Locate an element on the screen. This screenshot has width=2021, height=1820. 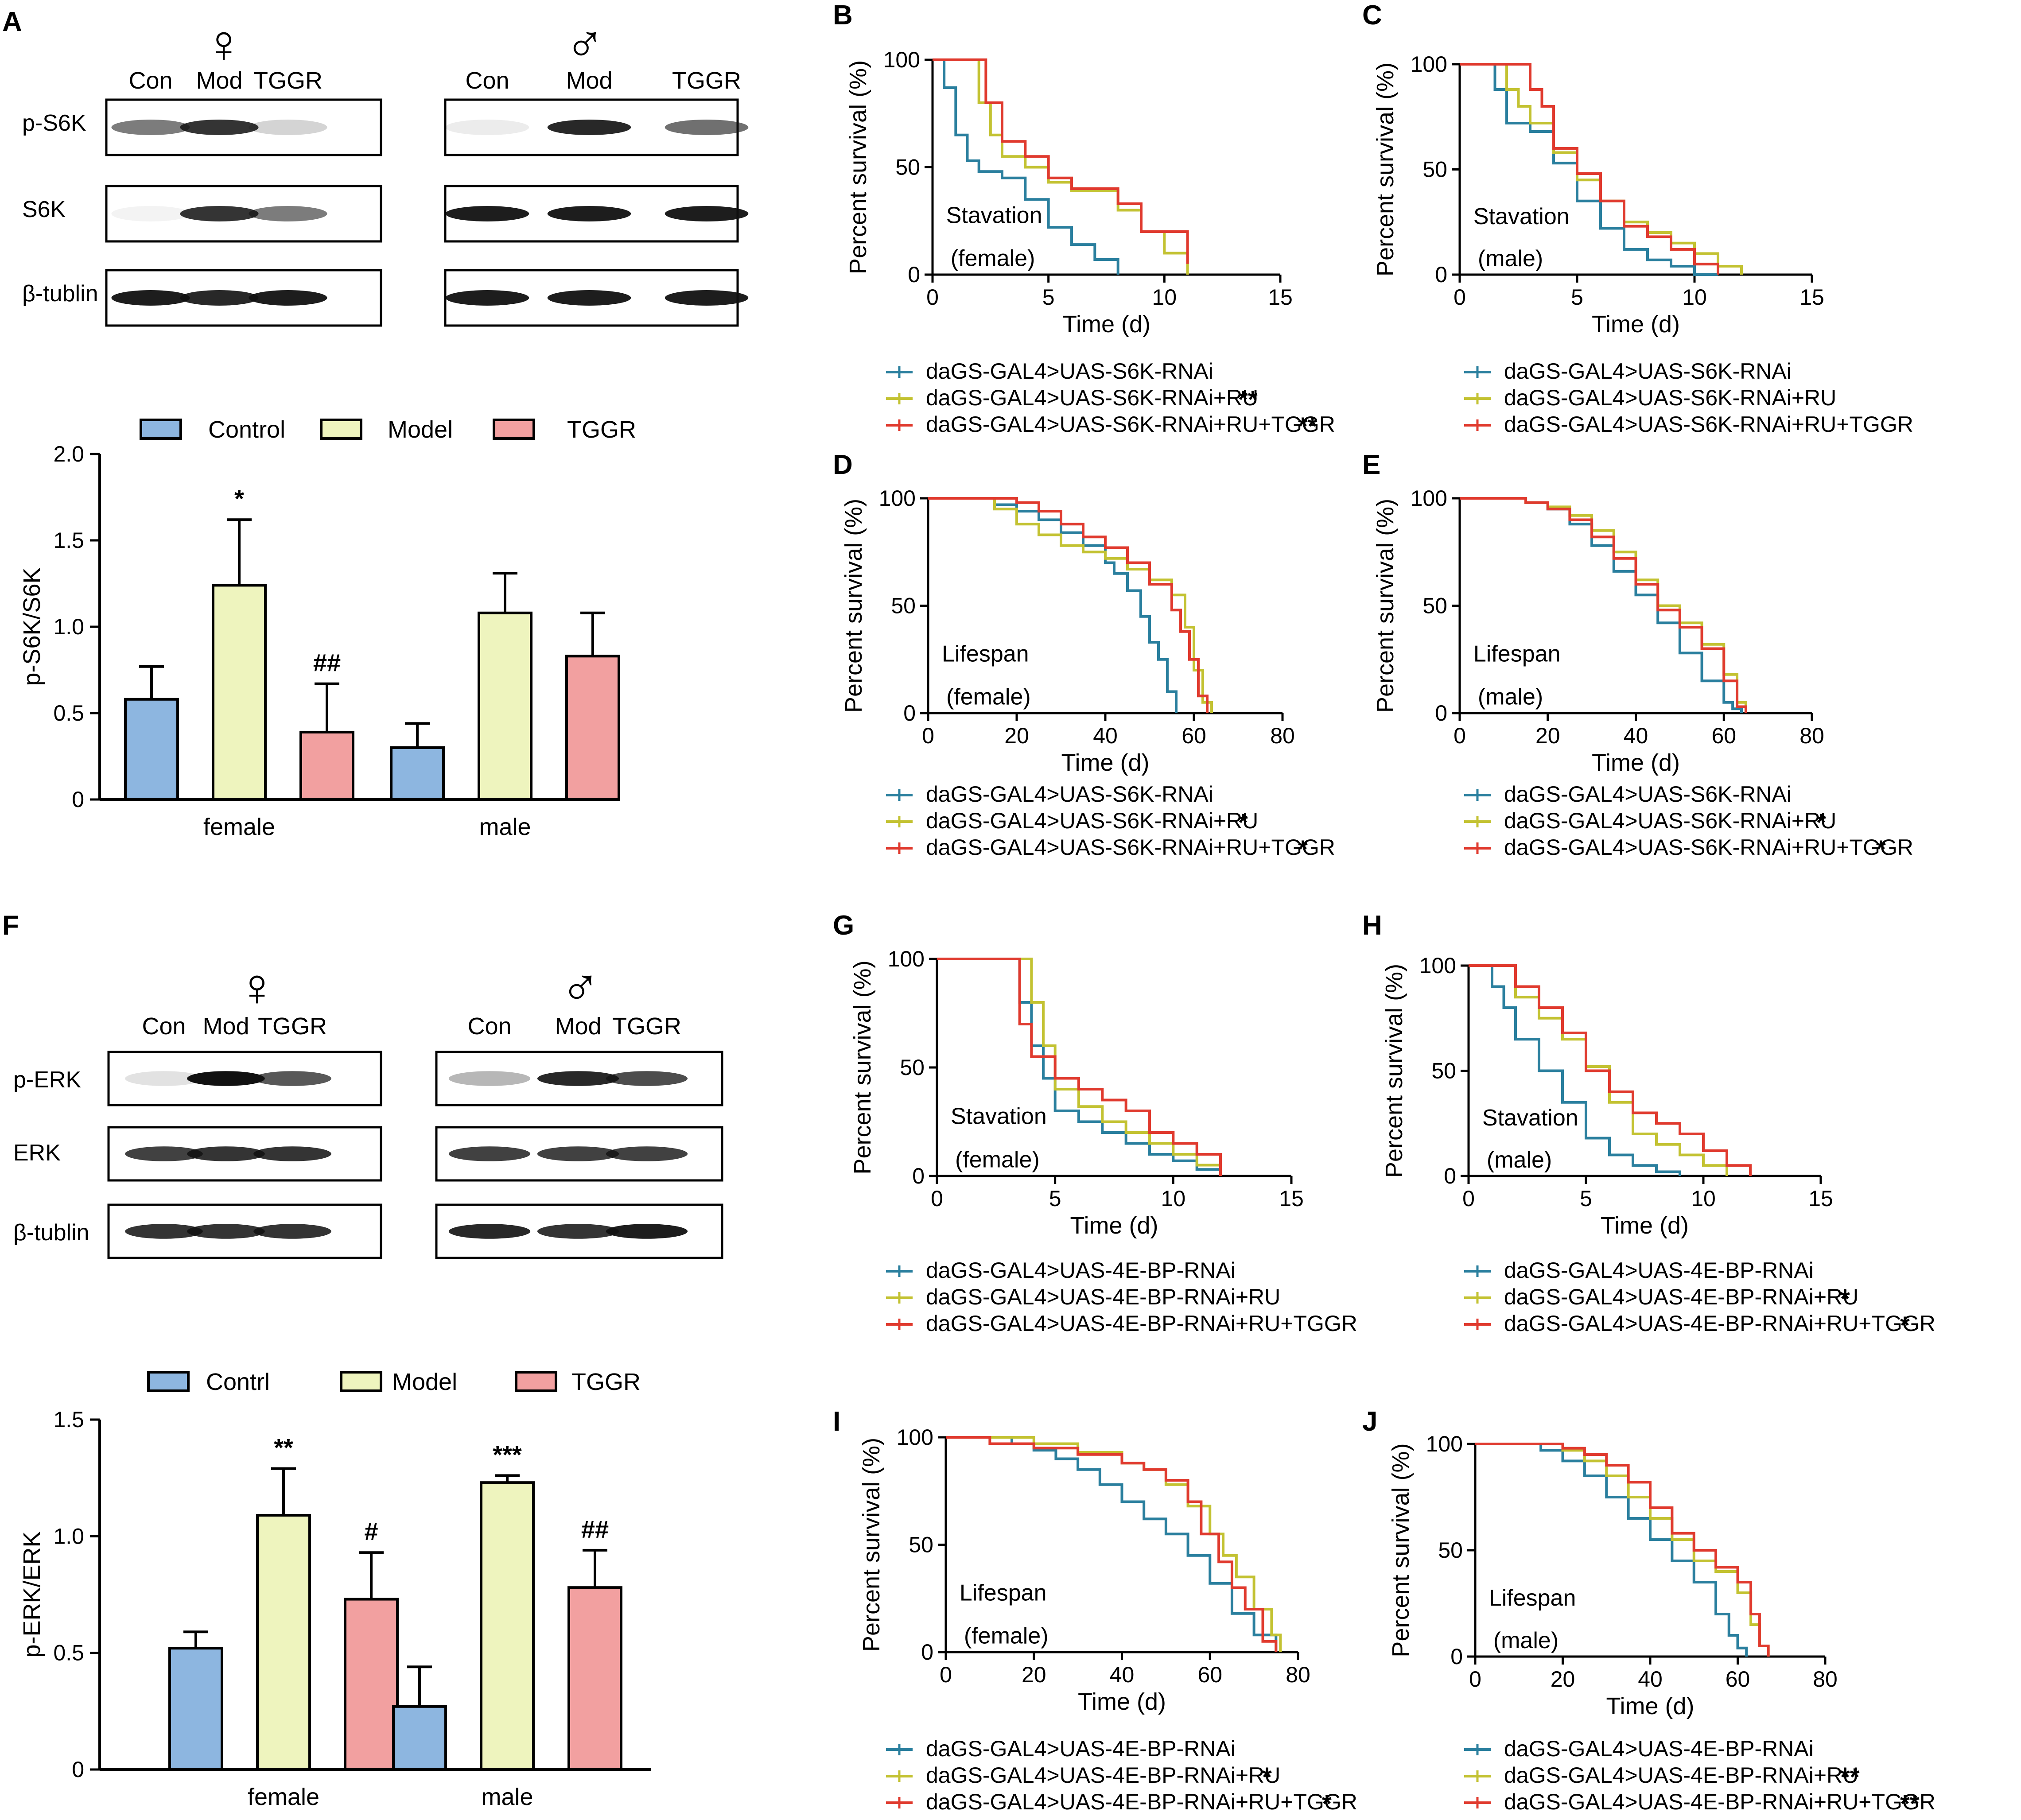
female-symbol: ♀ is located at coordinates (224, 44).